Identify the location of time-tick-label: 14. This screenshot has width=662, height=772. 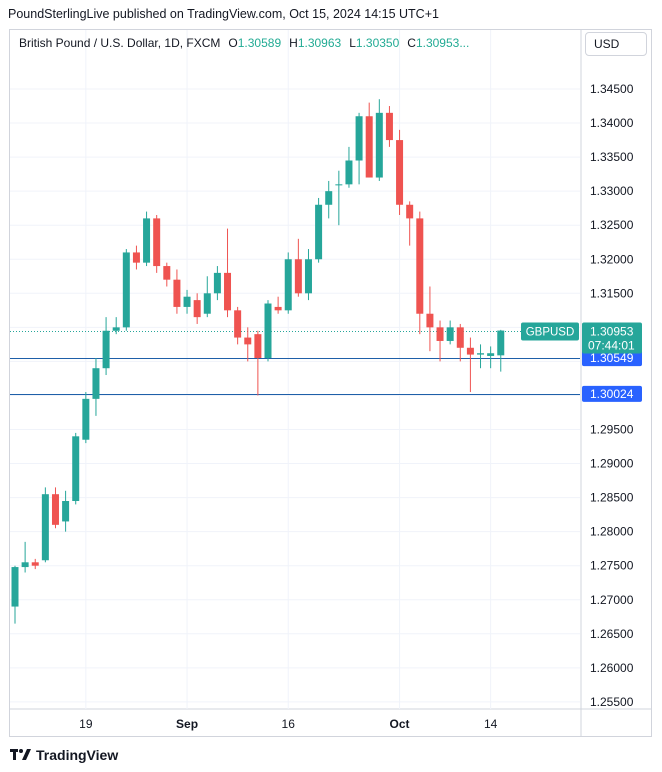
(491, 724).